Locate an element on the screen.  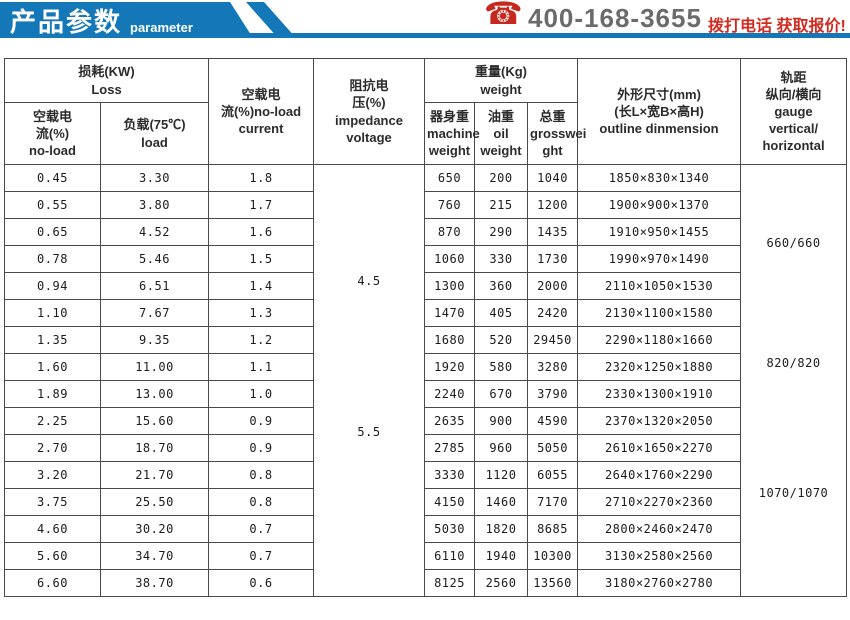
table-cell: 2785 is located at coordinates (450, 448).